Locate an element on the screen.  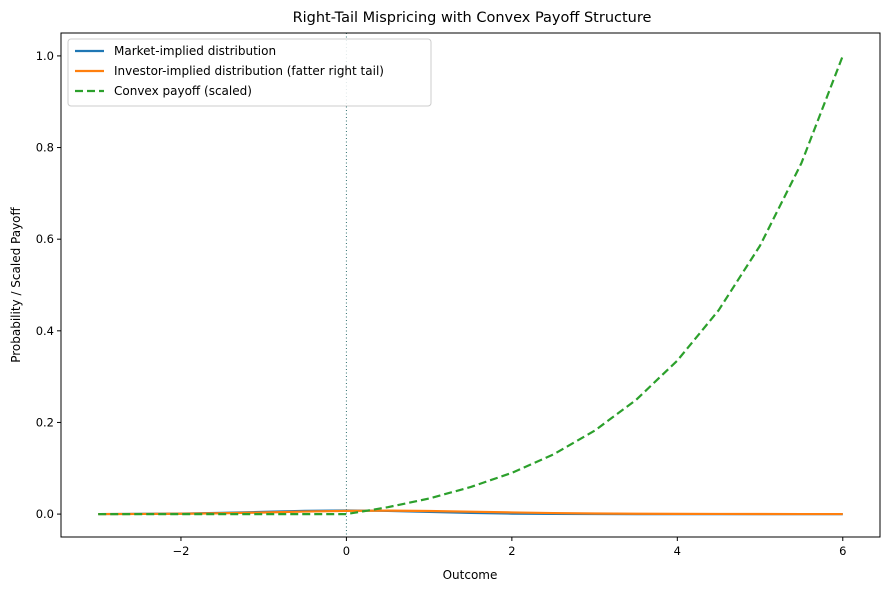
y-tick-label: 0.2 is located at coordinates (45, 422).